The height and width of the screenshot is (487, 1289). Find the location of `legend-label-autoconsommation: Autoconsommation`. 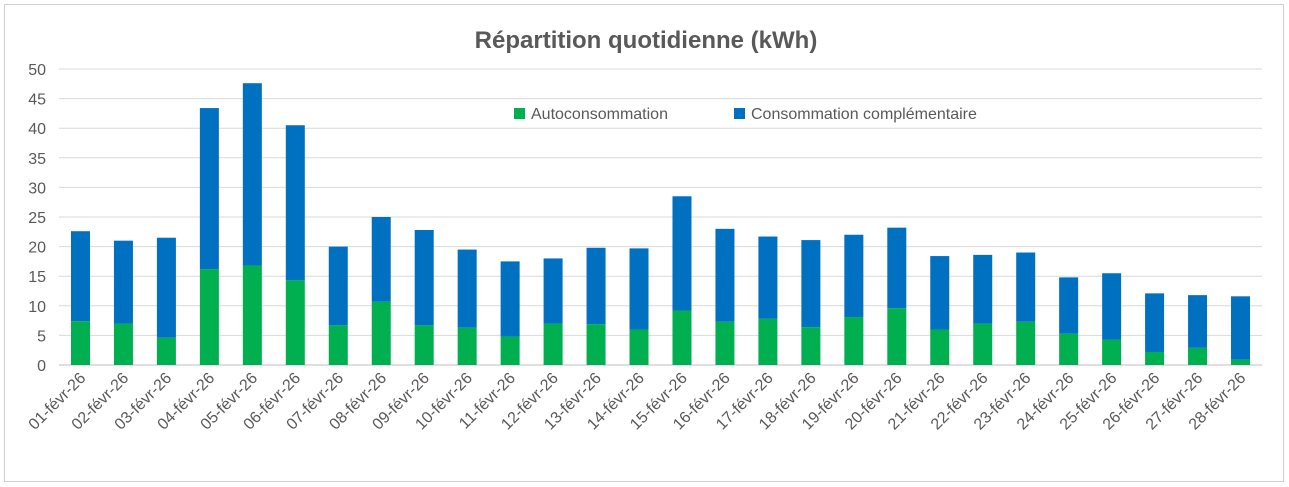

legend-label-autoconsommation: Autoconsommation is located at coordinates (599, 114).